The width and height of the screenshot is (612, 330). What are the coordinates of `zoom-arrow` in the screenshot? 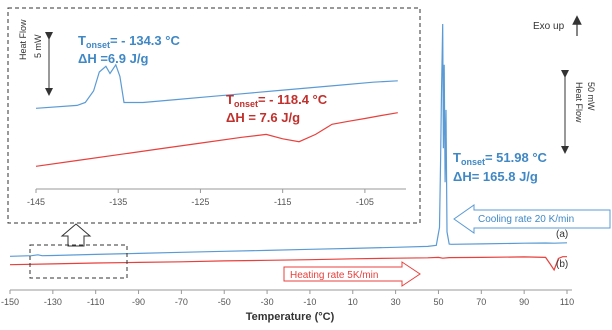 It's located at (76, 235).